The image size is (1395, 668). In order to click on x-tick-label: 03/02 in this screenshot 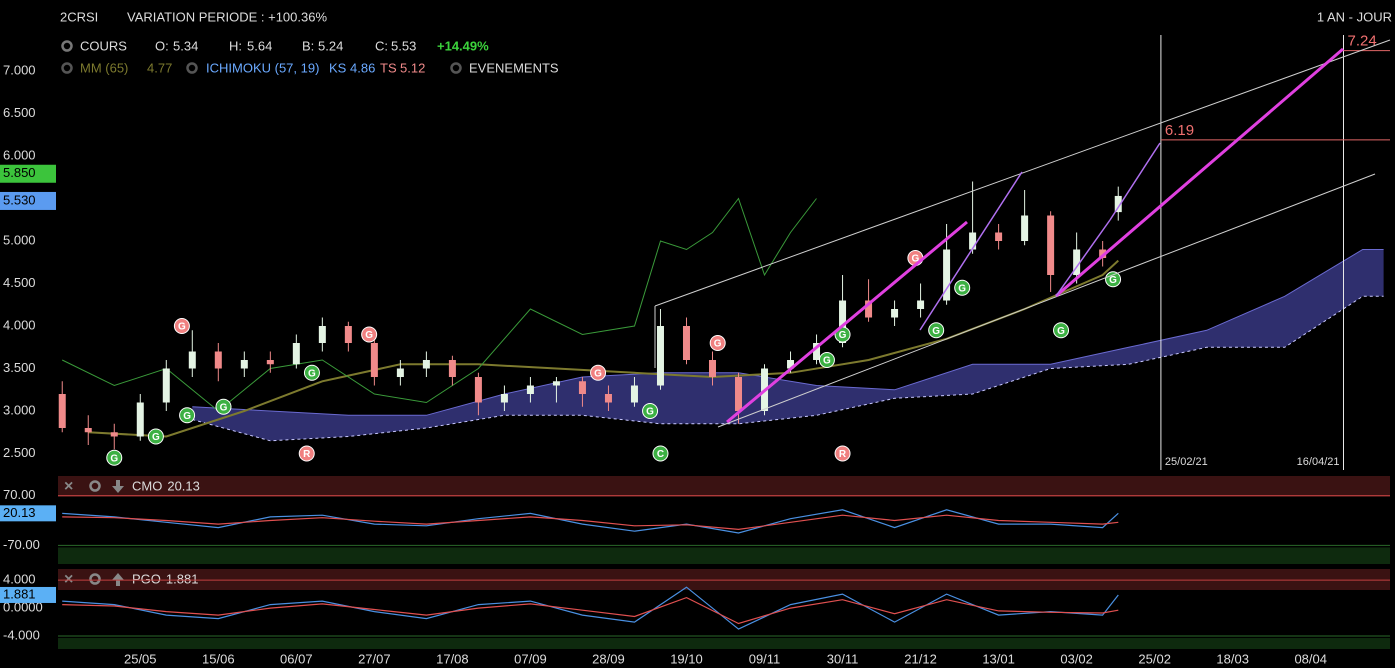, I will do `click(1076, 658)`.